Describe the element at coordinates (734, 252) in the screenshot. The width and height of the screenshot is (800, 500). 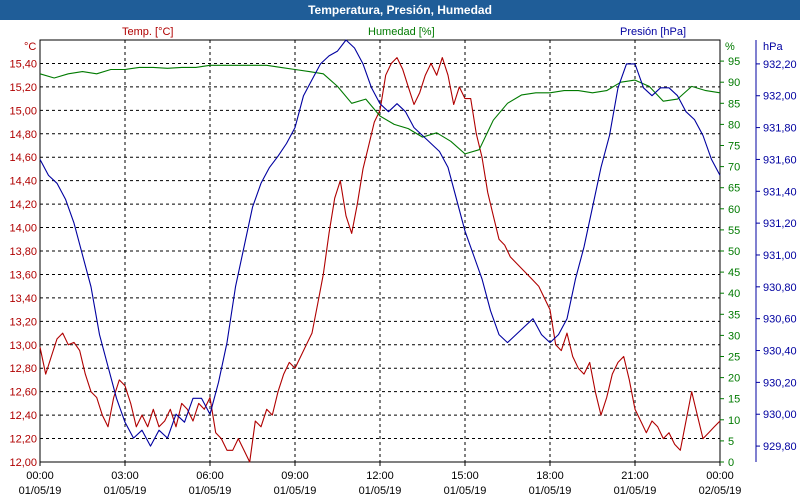
I see `humidity-tick-label: 50` at that location.